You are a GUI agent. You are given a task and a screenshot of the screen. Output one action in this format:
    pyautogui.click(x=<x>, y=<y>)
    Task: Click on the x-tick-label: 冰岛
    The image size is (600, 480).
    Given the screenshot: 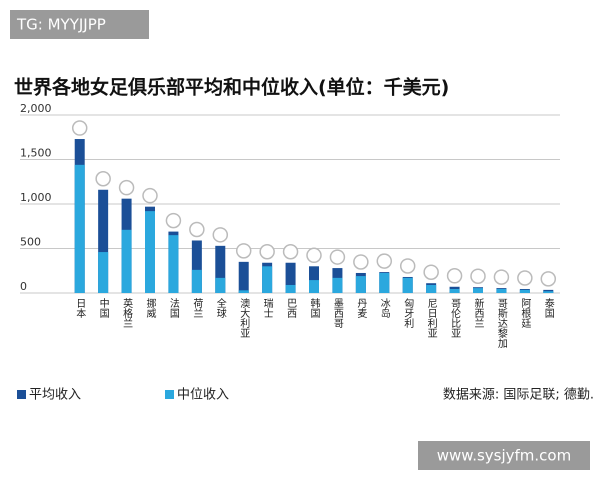 What is the action you would take?
    pyautogui.click(x=384, y=308)
    